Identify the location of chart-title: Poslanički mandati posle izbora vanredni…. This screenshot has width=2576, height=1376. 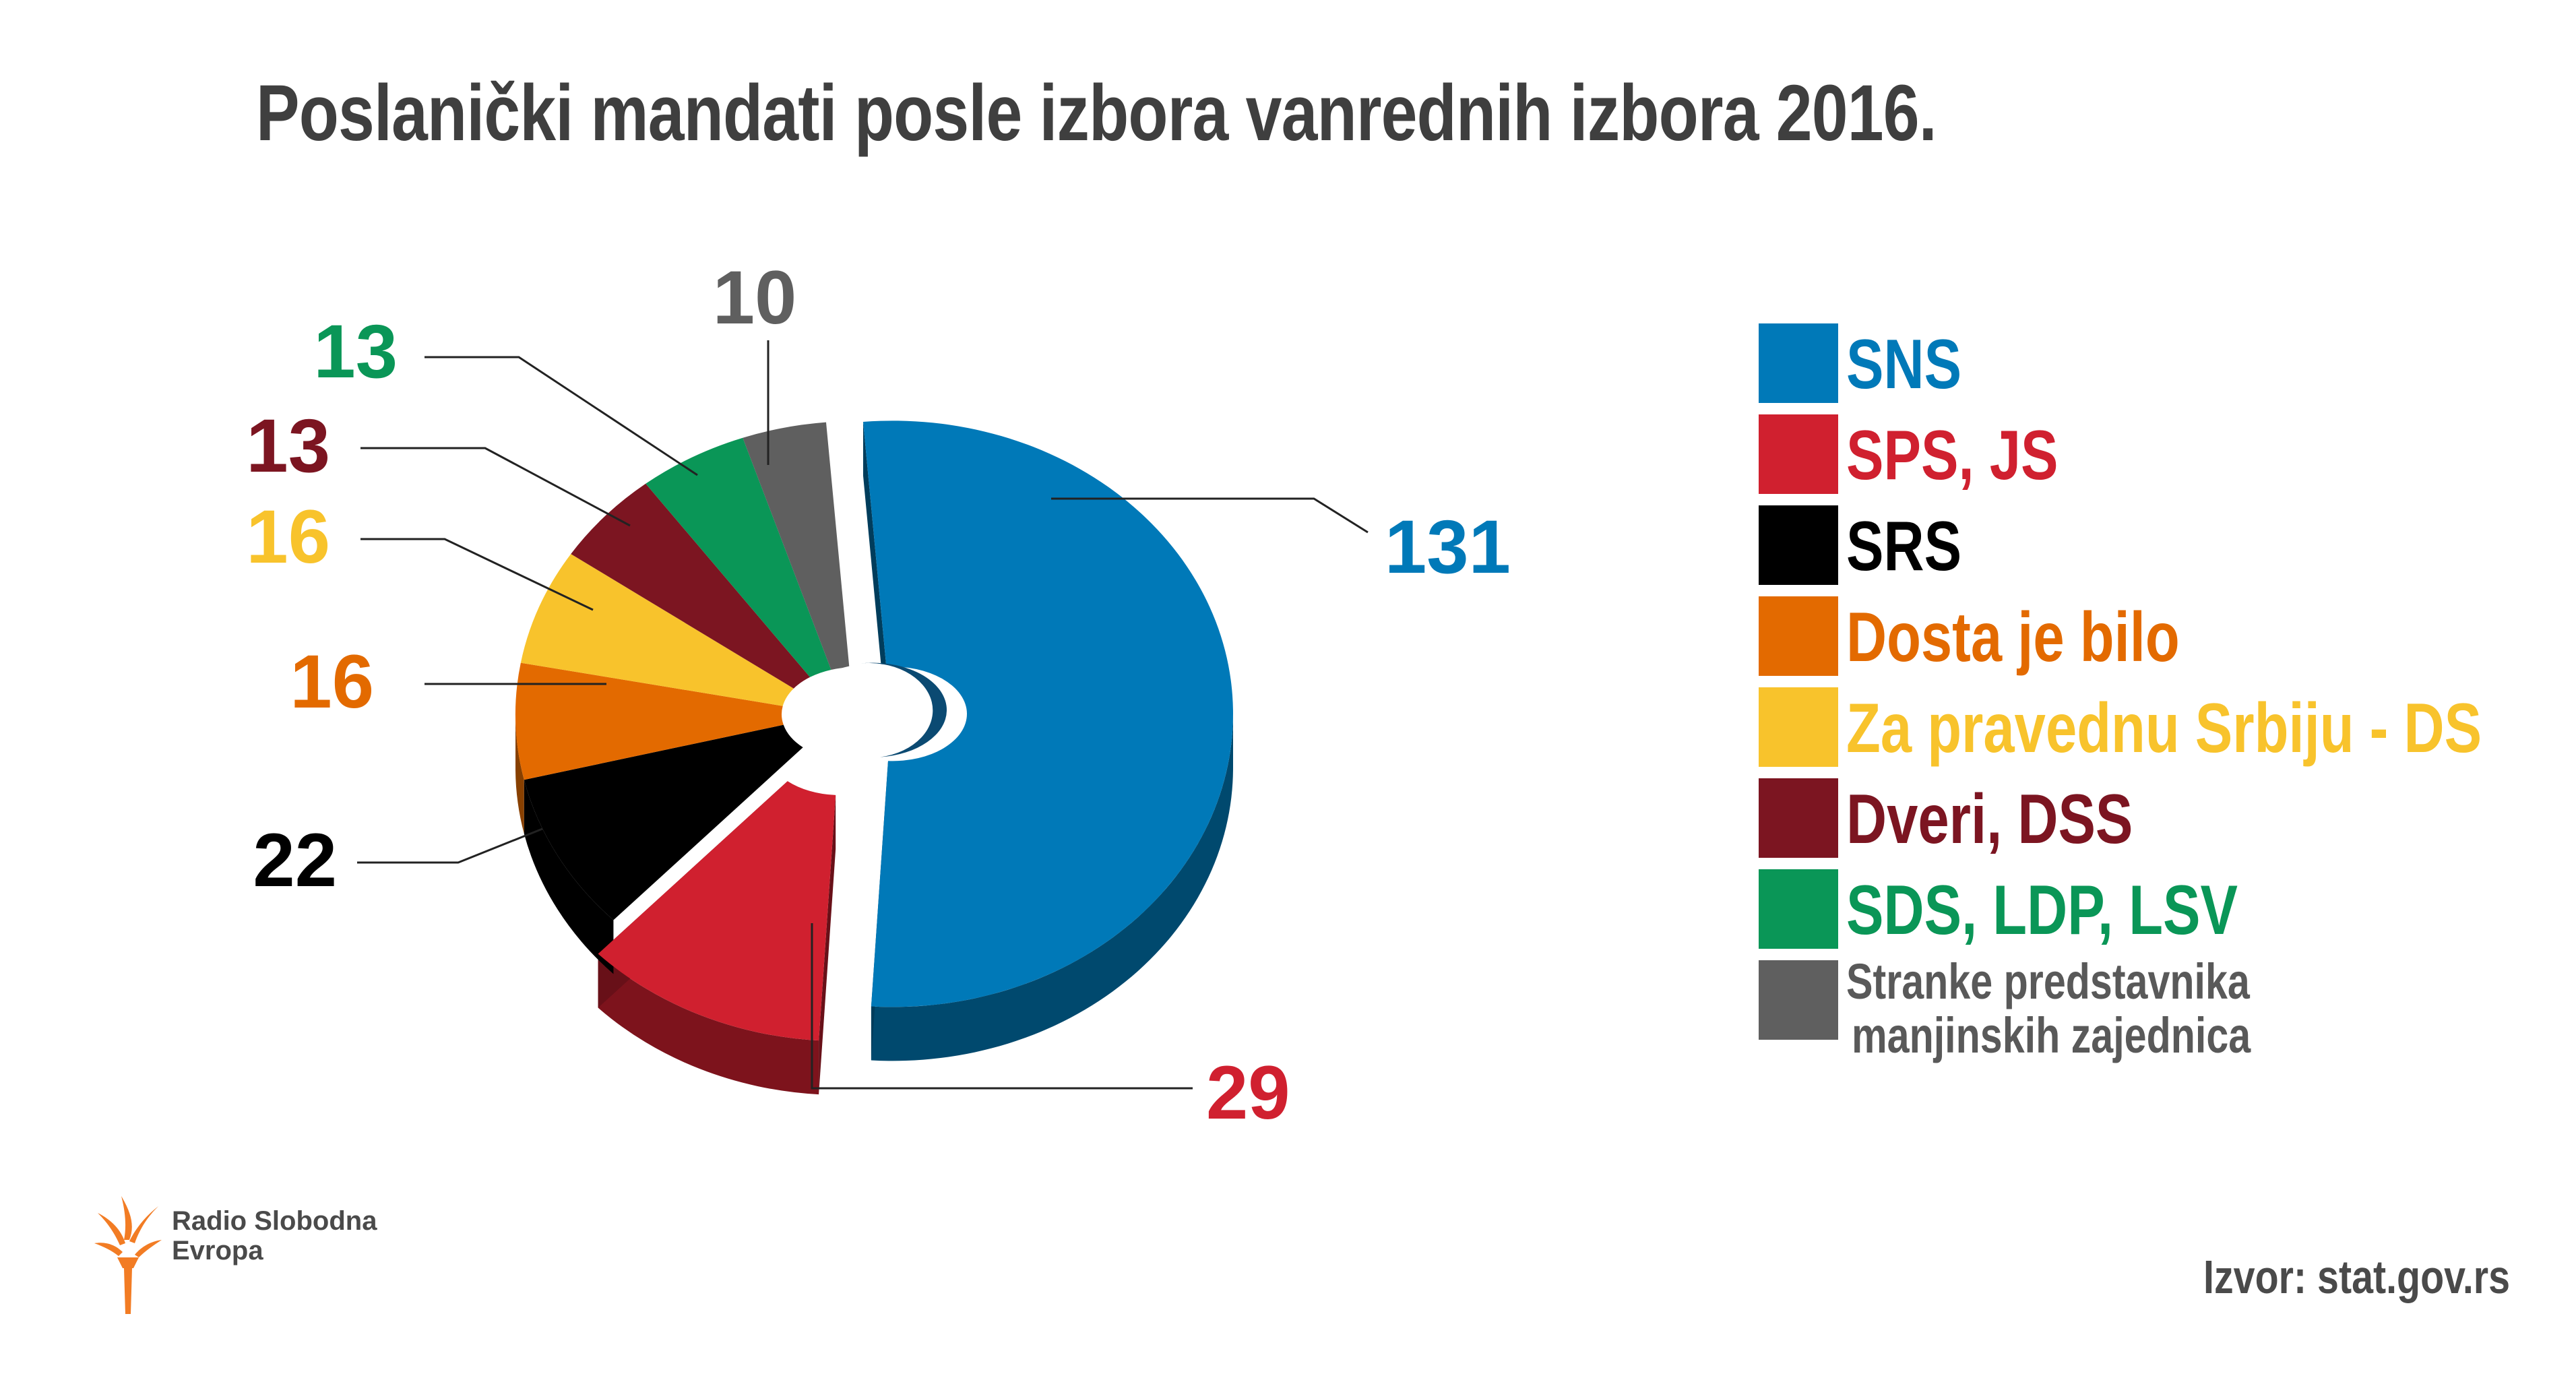
(1096, 114).